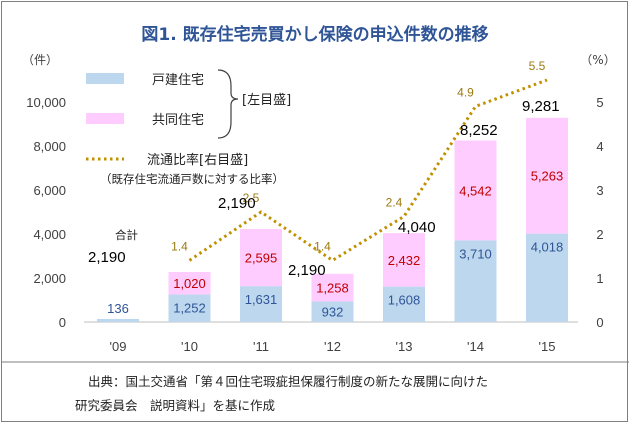 This screenshot has height=425, width=631. Describe the element at coordinates (547, 346) in the screenshot. I see `x-tick-label: '15` at that location.